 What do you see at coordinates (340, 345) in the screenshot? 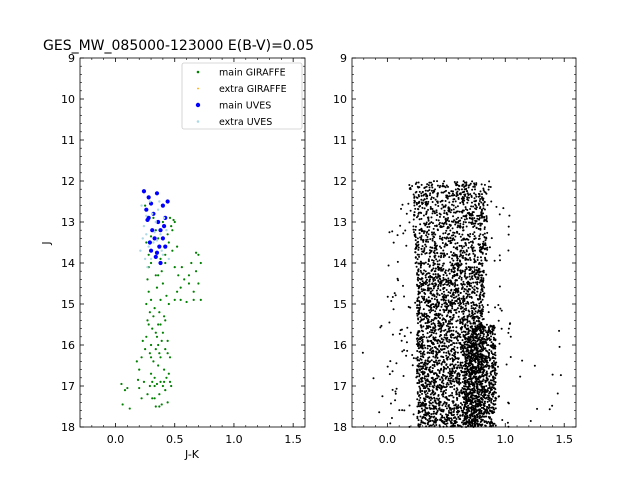
I see `y-tick-label: 16` at bounding box center [340, 345].